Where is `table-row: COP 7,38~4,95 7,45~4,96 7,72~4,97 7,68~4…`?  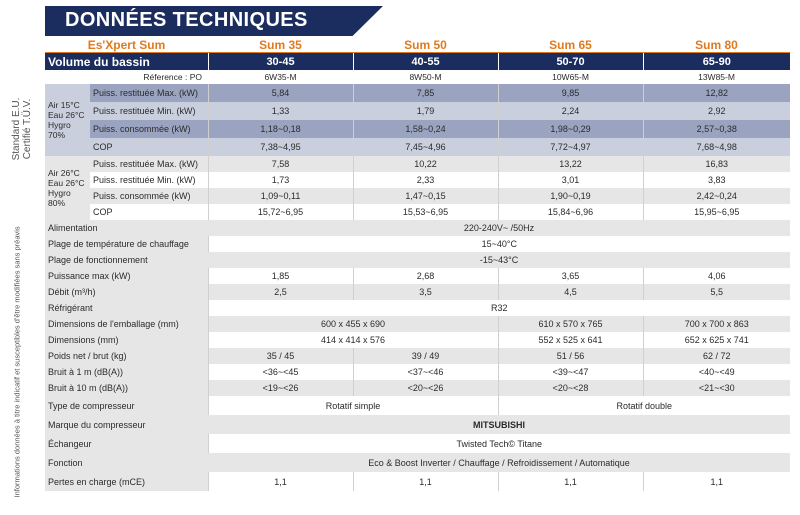
table-row: COP 7,38~4,95 7,45~4,96 7,72~4,97 7,68~4… is located at coordinates (418, 147).